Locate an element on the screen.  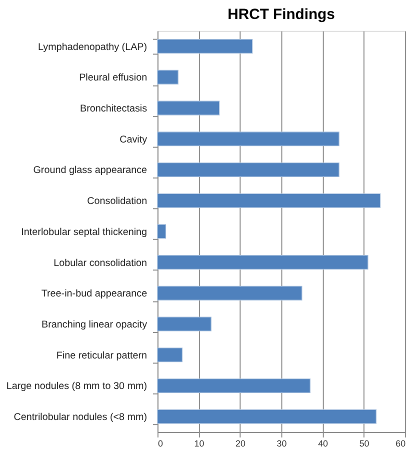
y-tick-label: Branching linear opacity is located at coordinates (95, 324).